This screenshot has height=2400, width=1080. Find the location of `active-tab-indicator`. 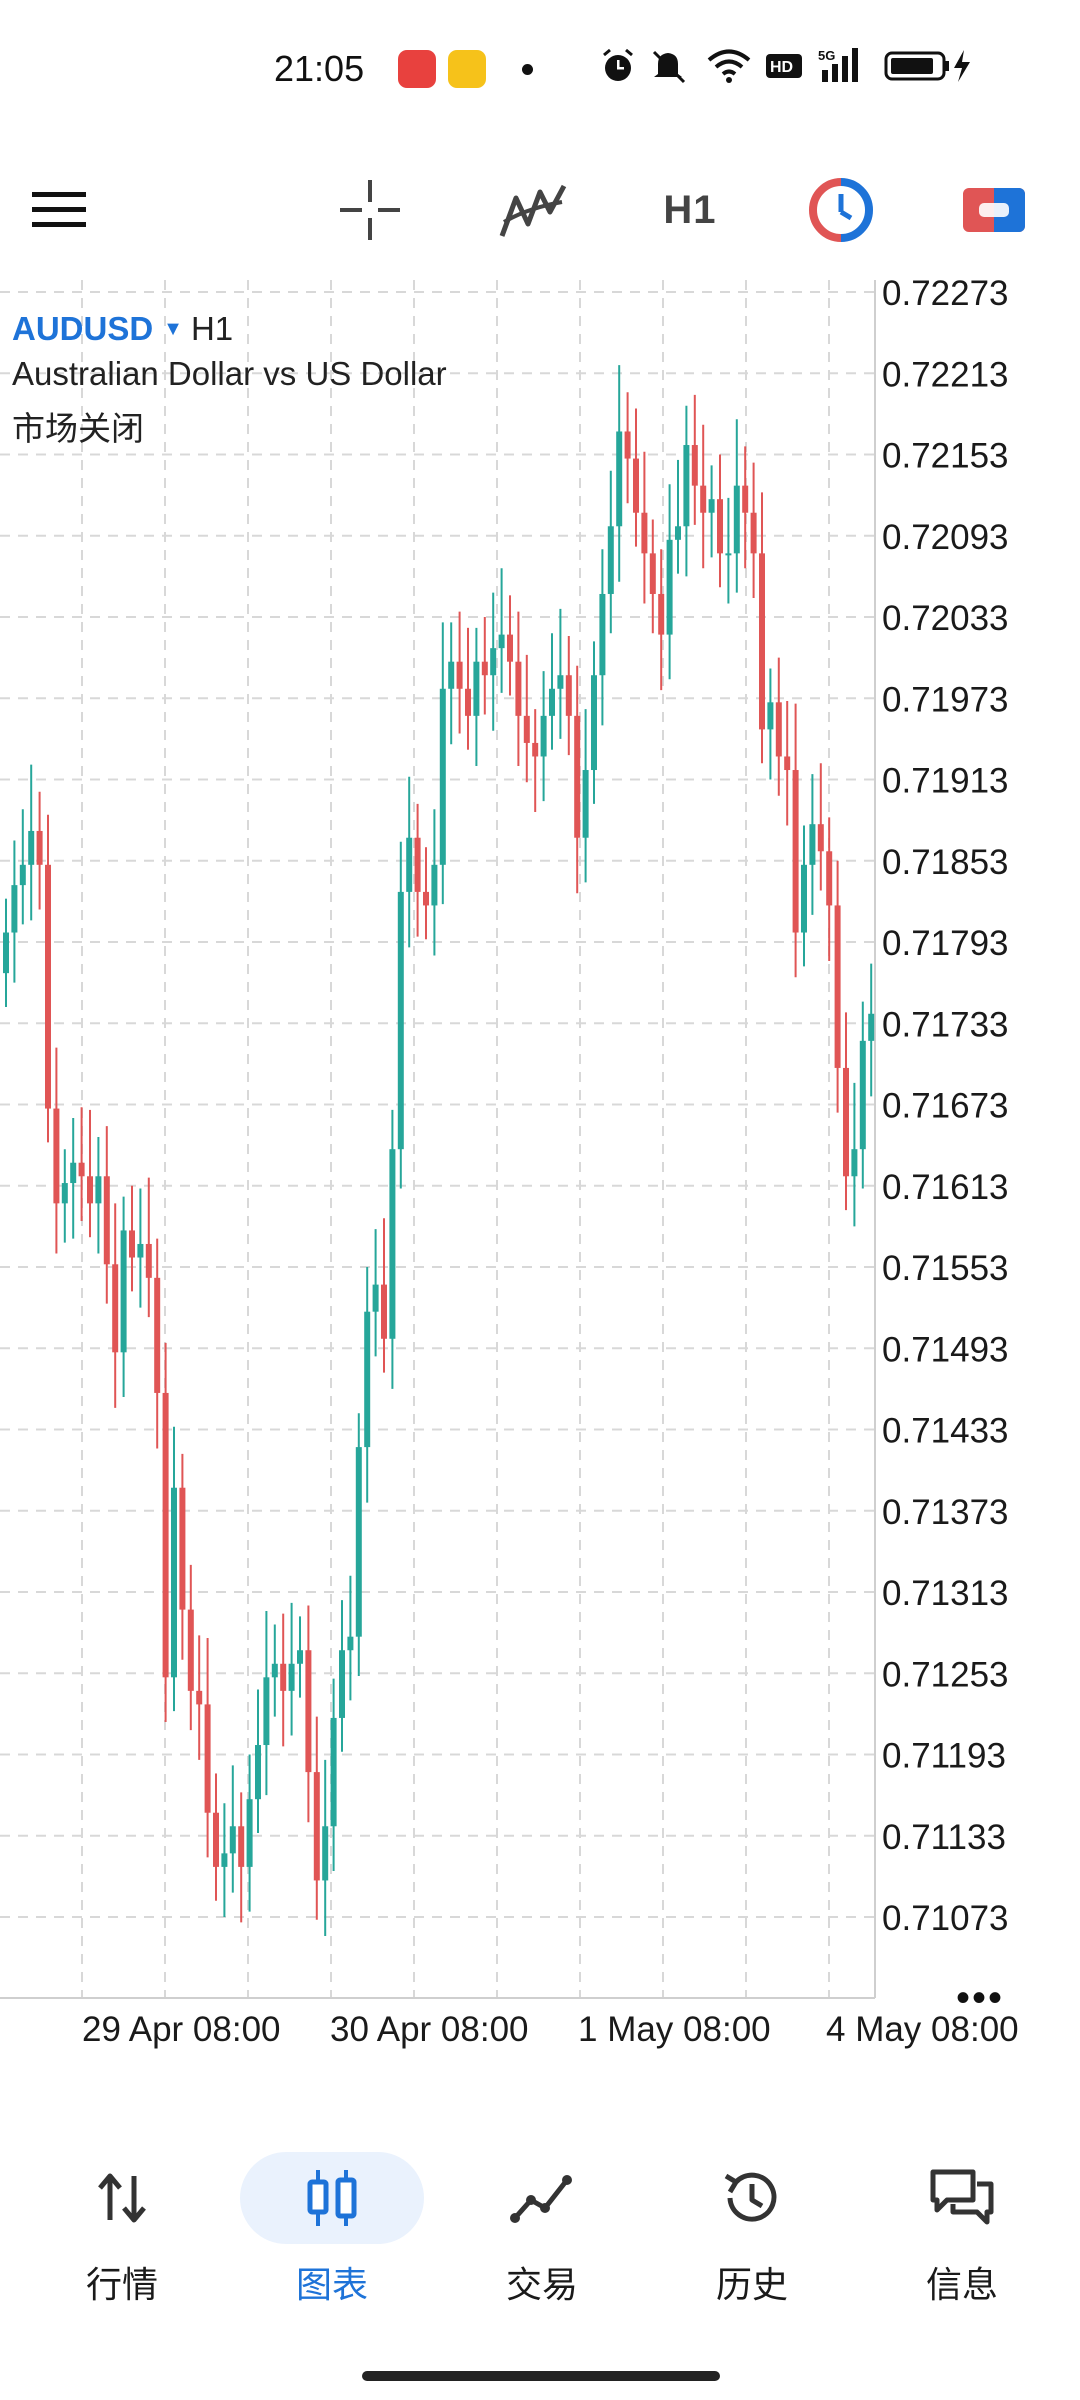

active-tab-indicator is located at coordinates (332, 2198).